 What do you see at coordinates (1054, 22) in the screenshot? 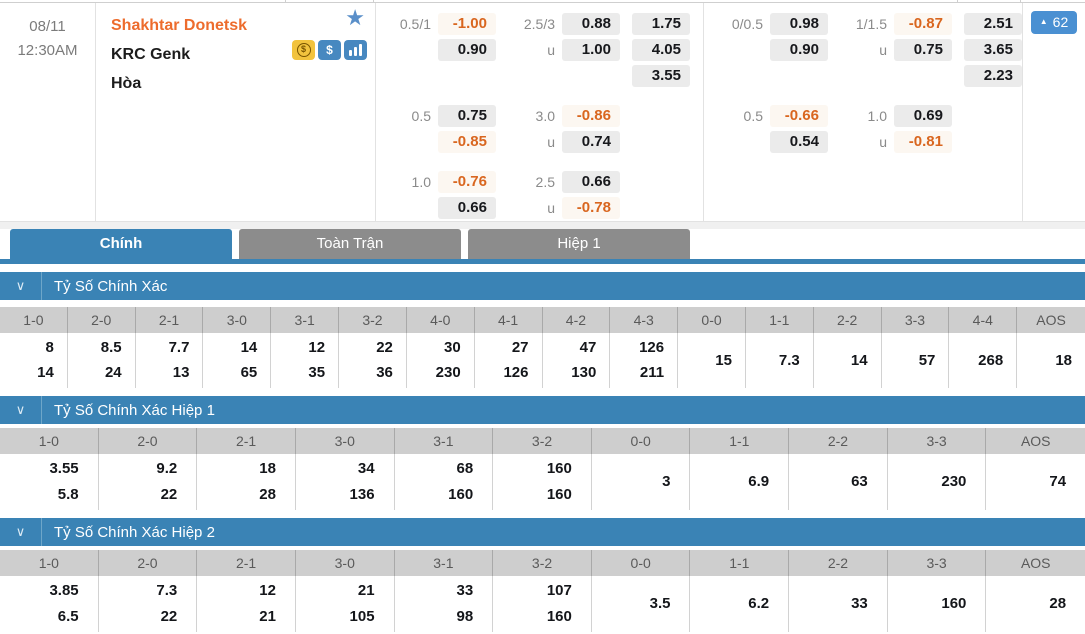
I see `more-markets-badge: ▲ 62` at bounding box center [1054, 22].